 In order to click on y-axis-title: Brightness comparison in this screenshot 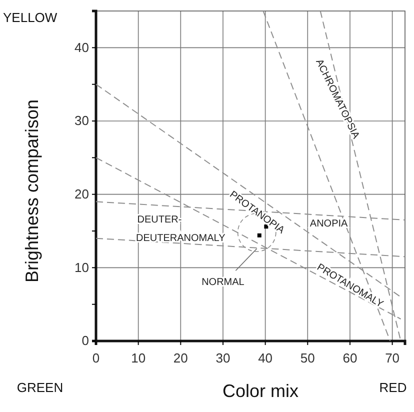, I will do `click(32, 191)`.